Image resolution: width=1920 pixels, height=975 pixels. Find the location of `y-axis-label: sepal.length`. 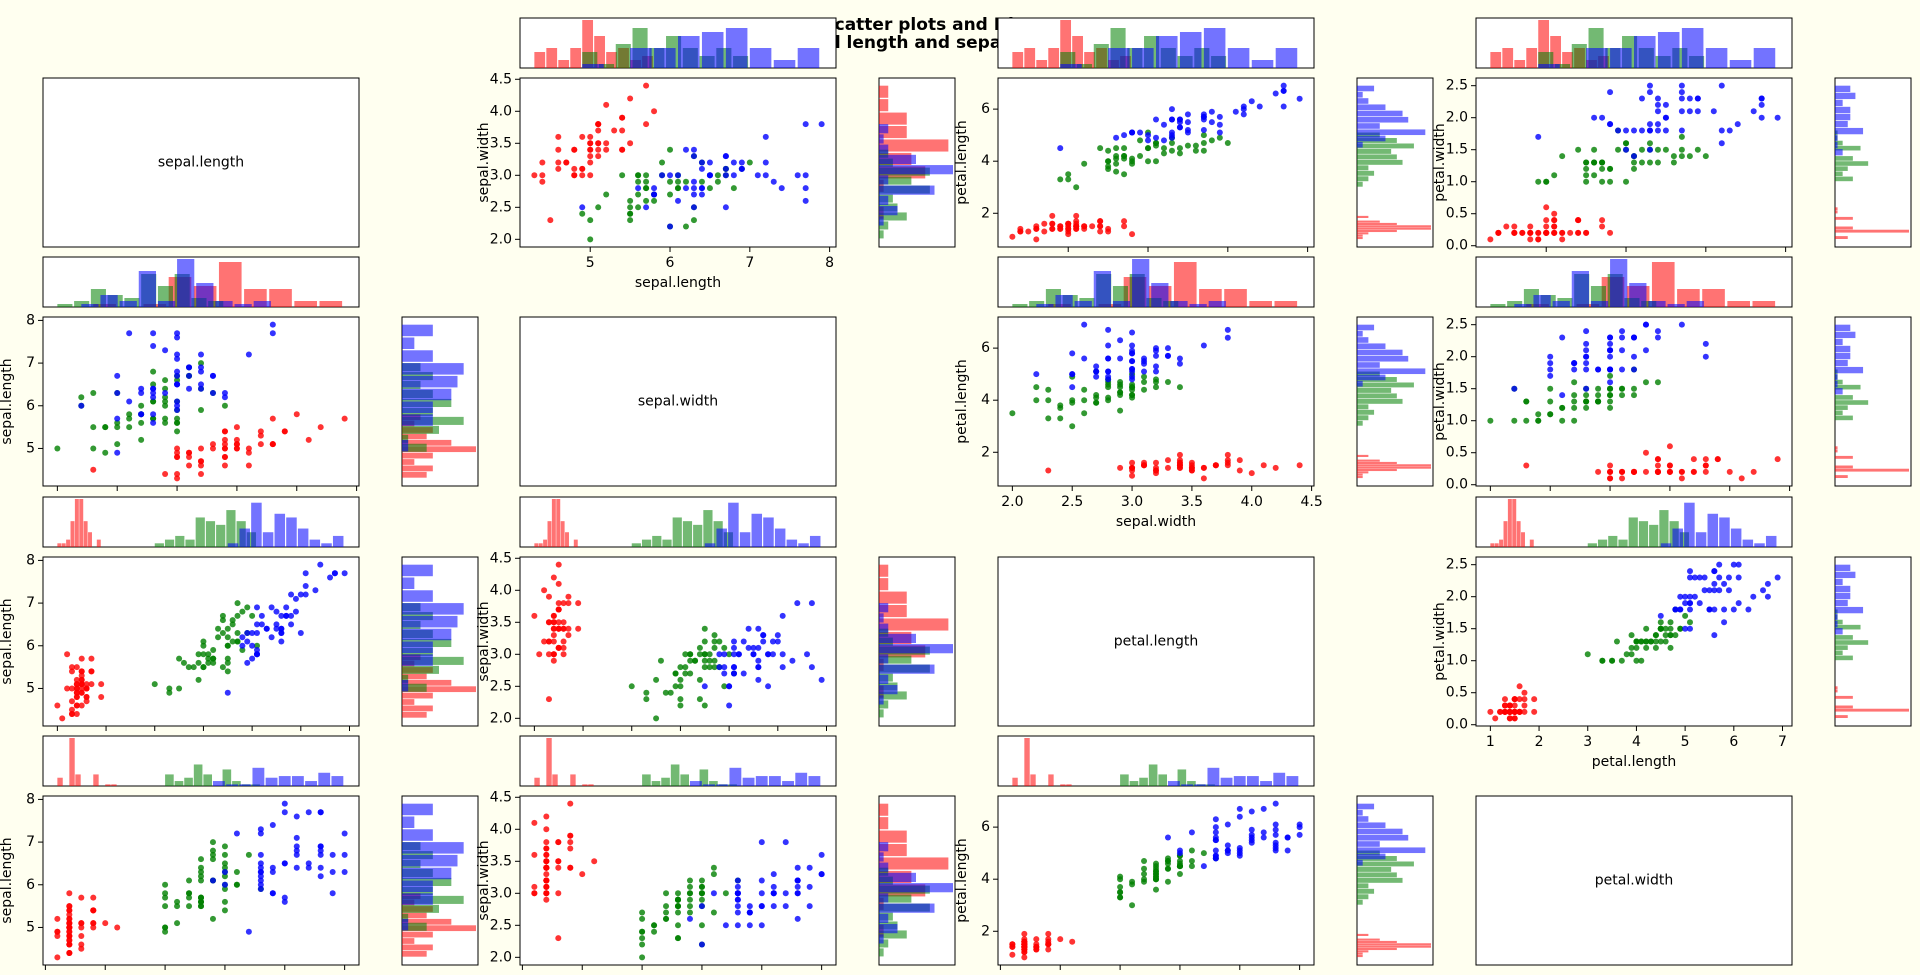

y-axis-label: sepal.length is located at coordinates (7, 641).